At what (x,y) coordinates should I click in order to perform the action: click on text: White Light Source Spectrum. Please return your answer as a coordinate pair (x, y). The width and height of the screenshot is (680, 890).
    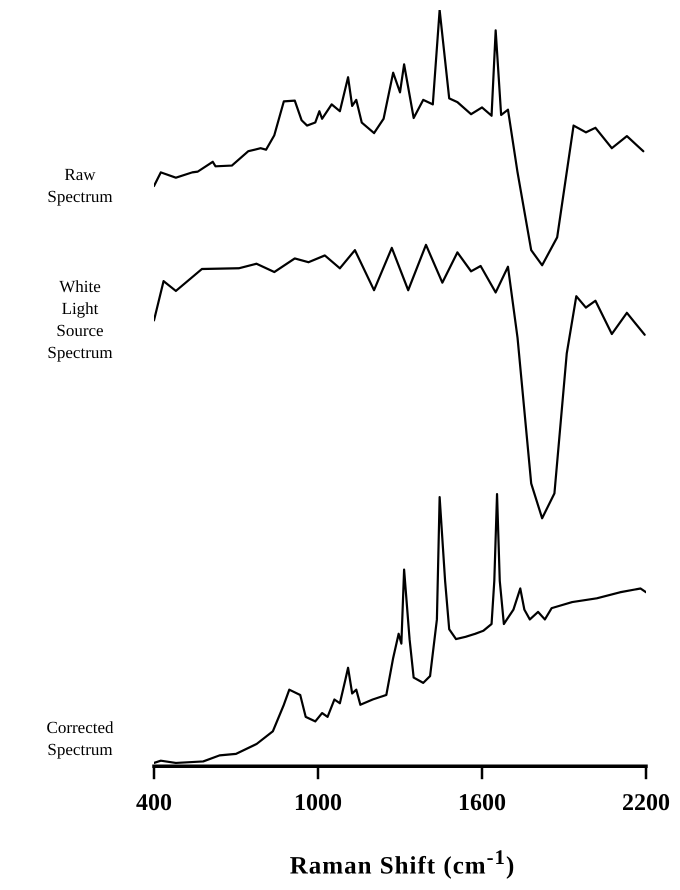
    Looking at the image, I should click on (80, 320).